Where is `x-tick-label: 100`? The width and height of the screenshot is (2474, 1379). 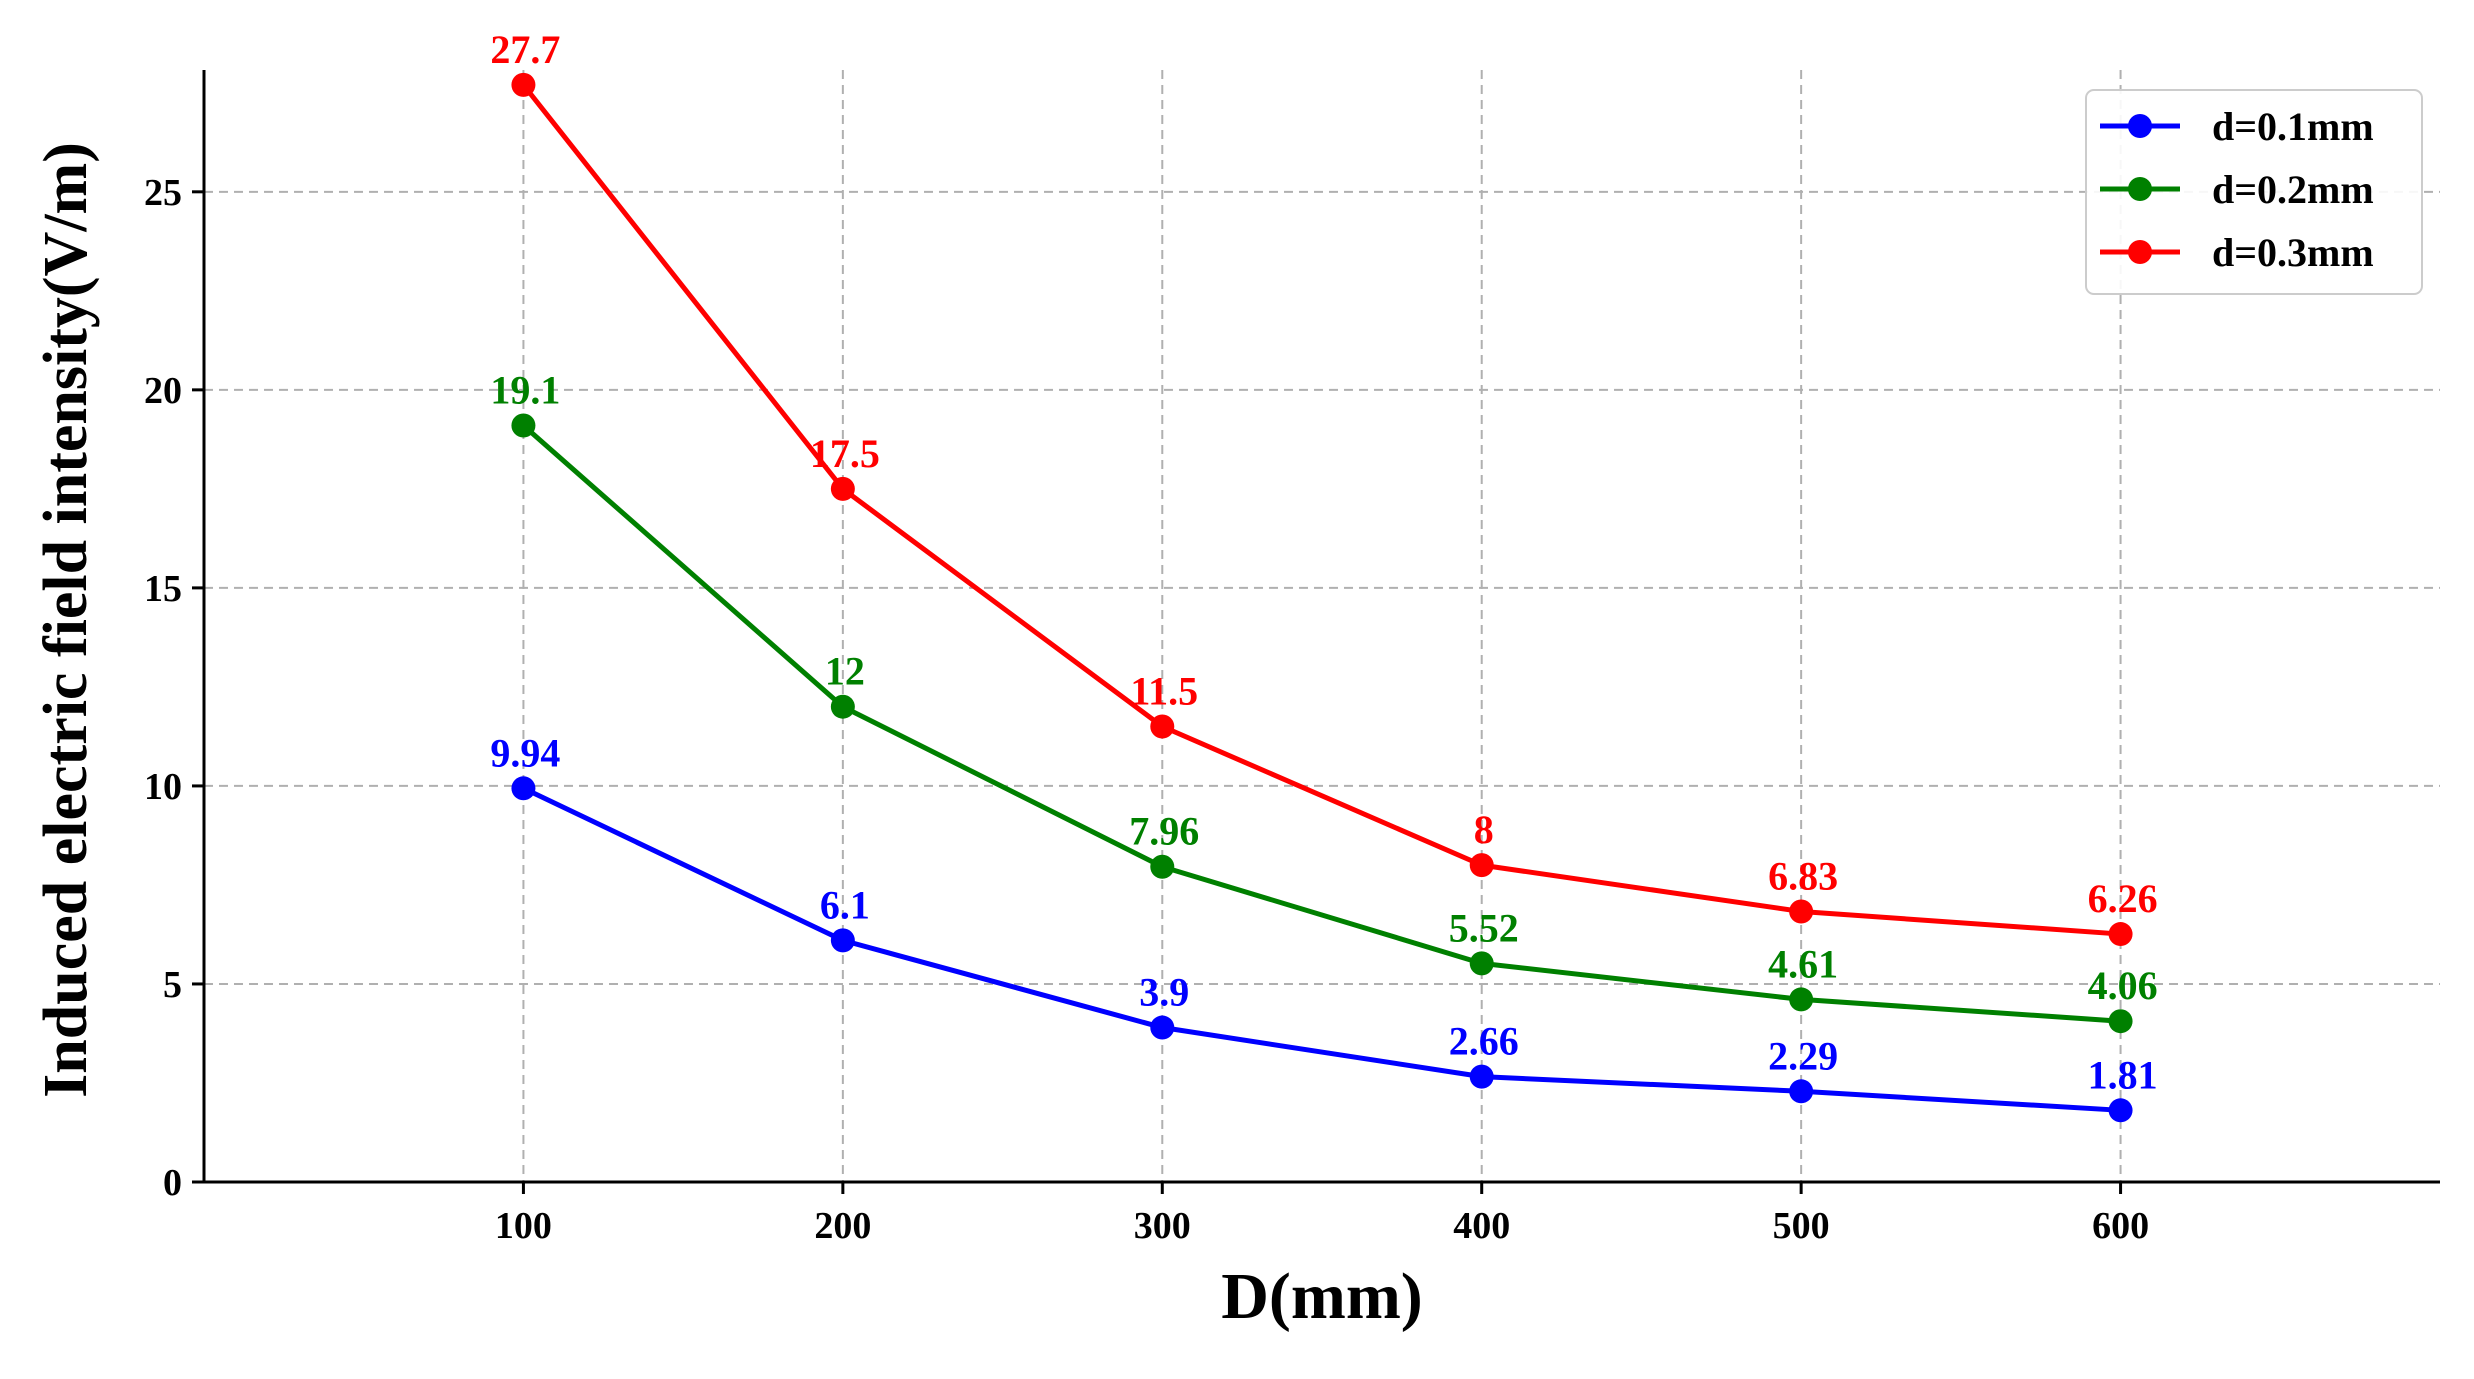 x-tick-label: 100 is located at coordinates (523, 1226).